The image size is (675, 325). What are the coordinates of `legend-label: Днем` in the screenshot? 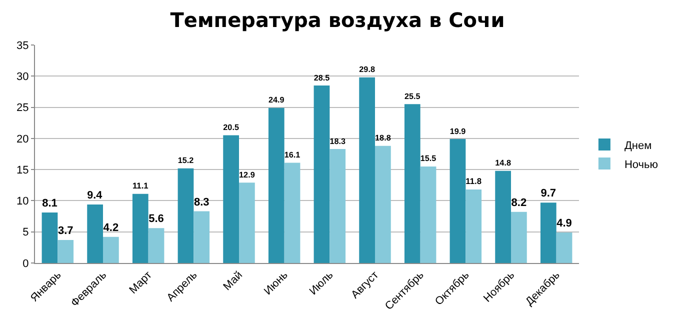 It's located at (638, 146).